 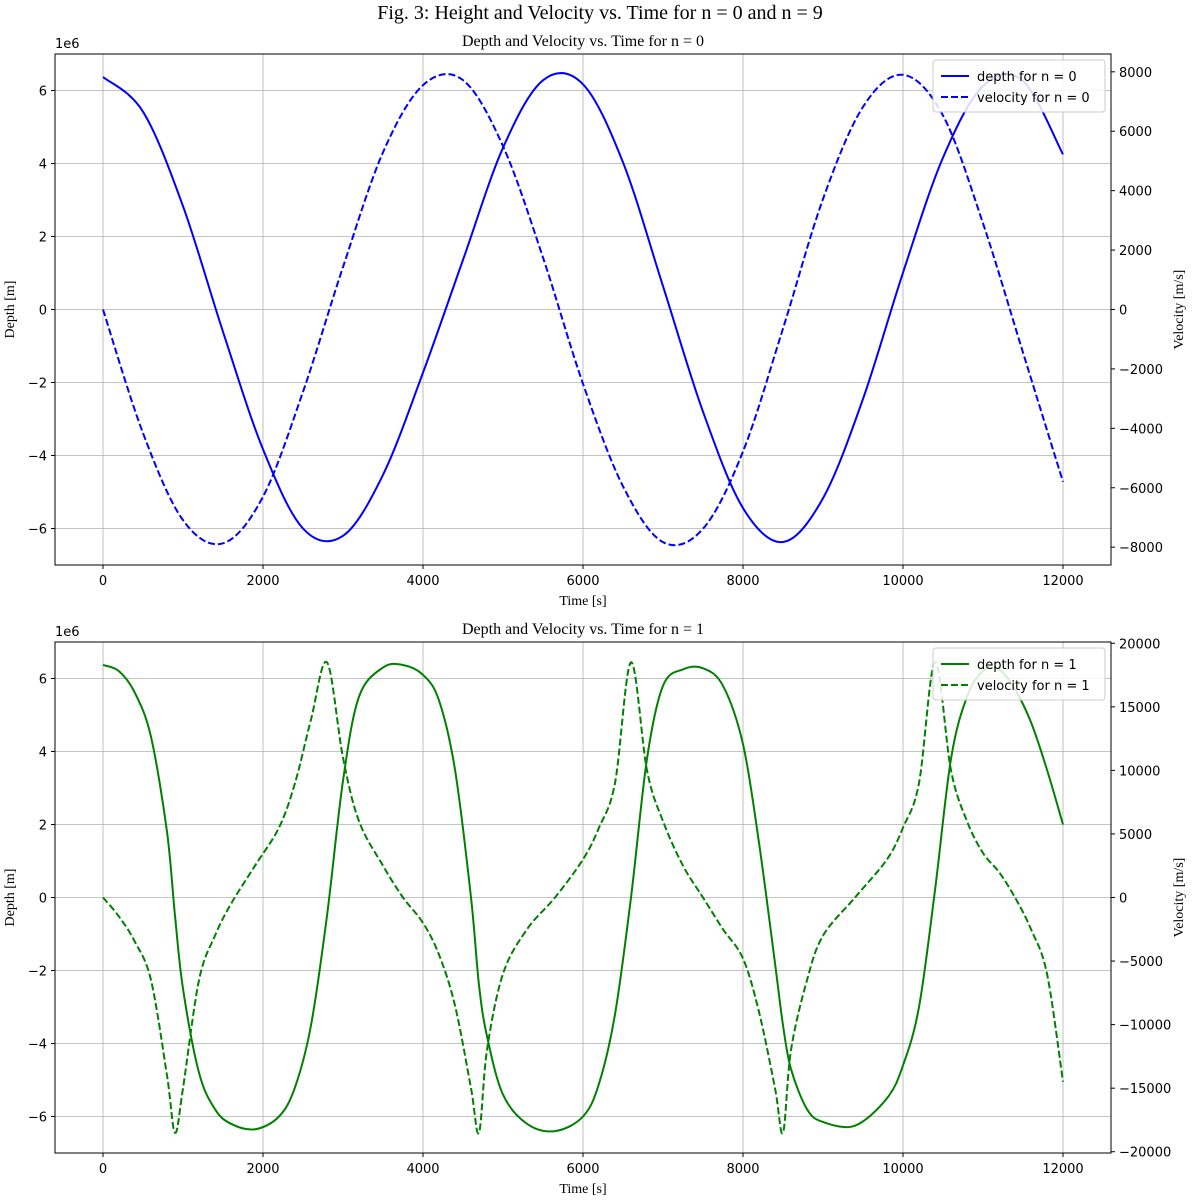 I want to click on y2-tick-label: 8000, so click(x=1135, y=73).